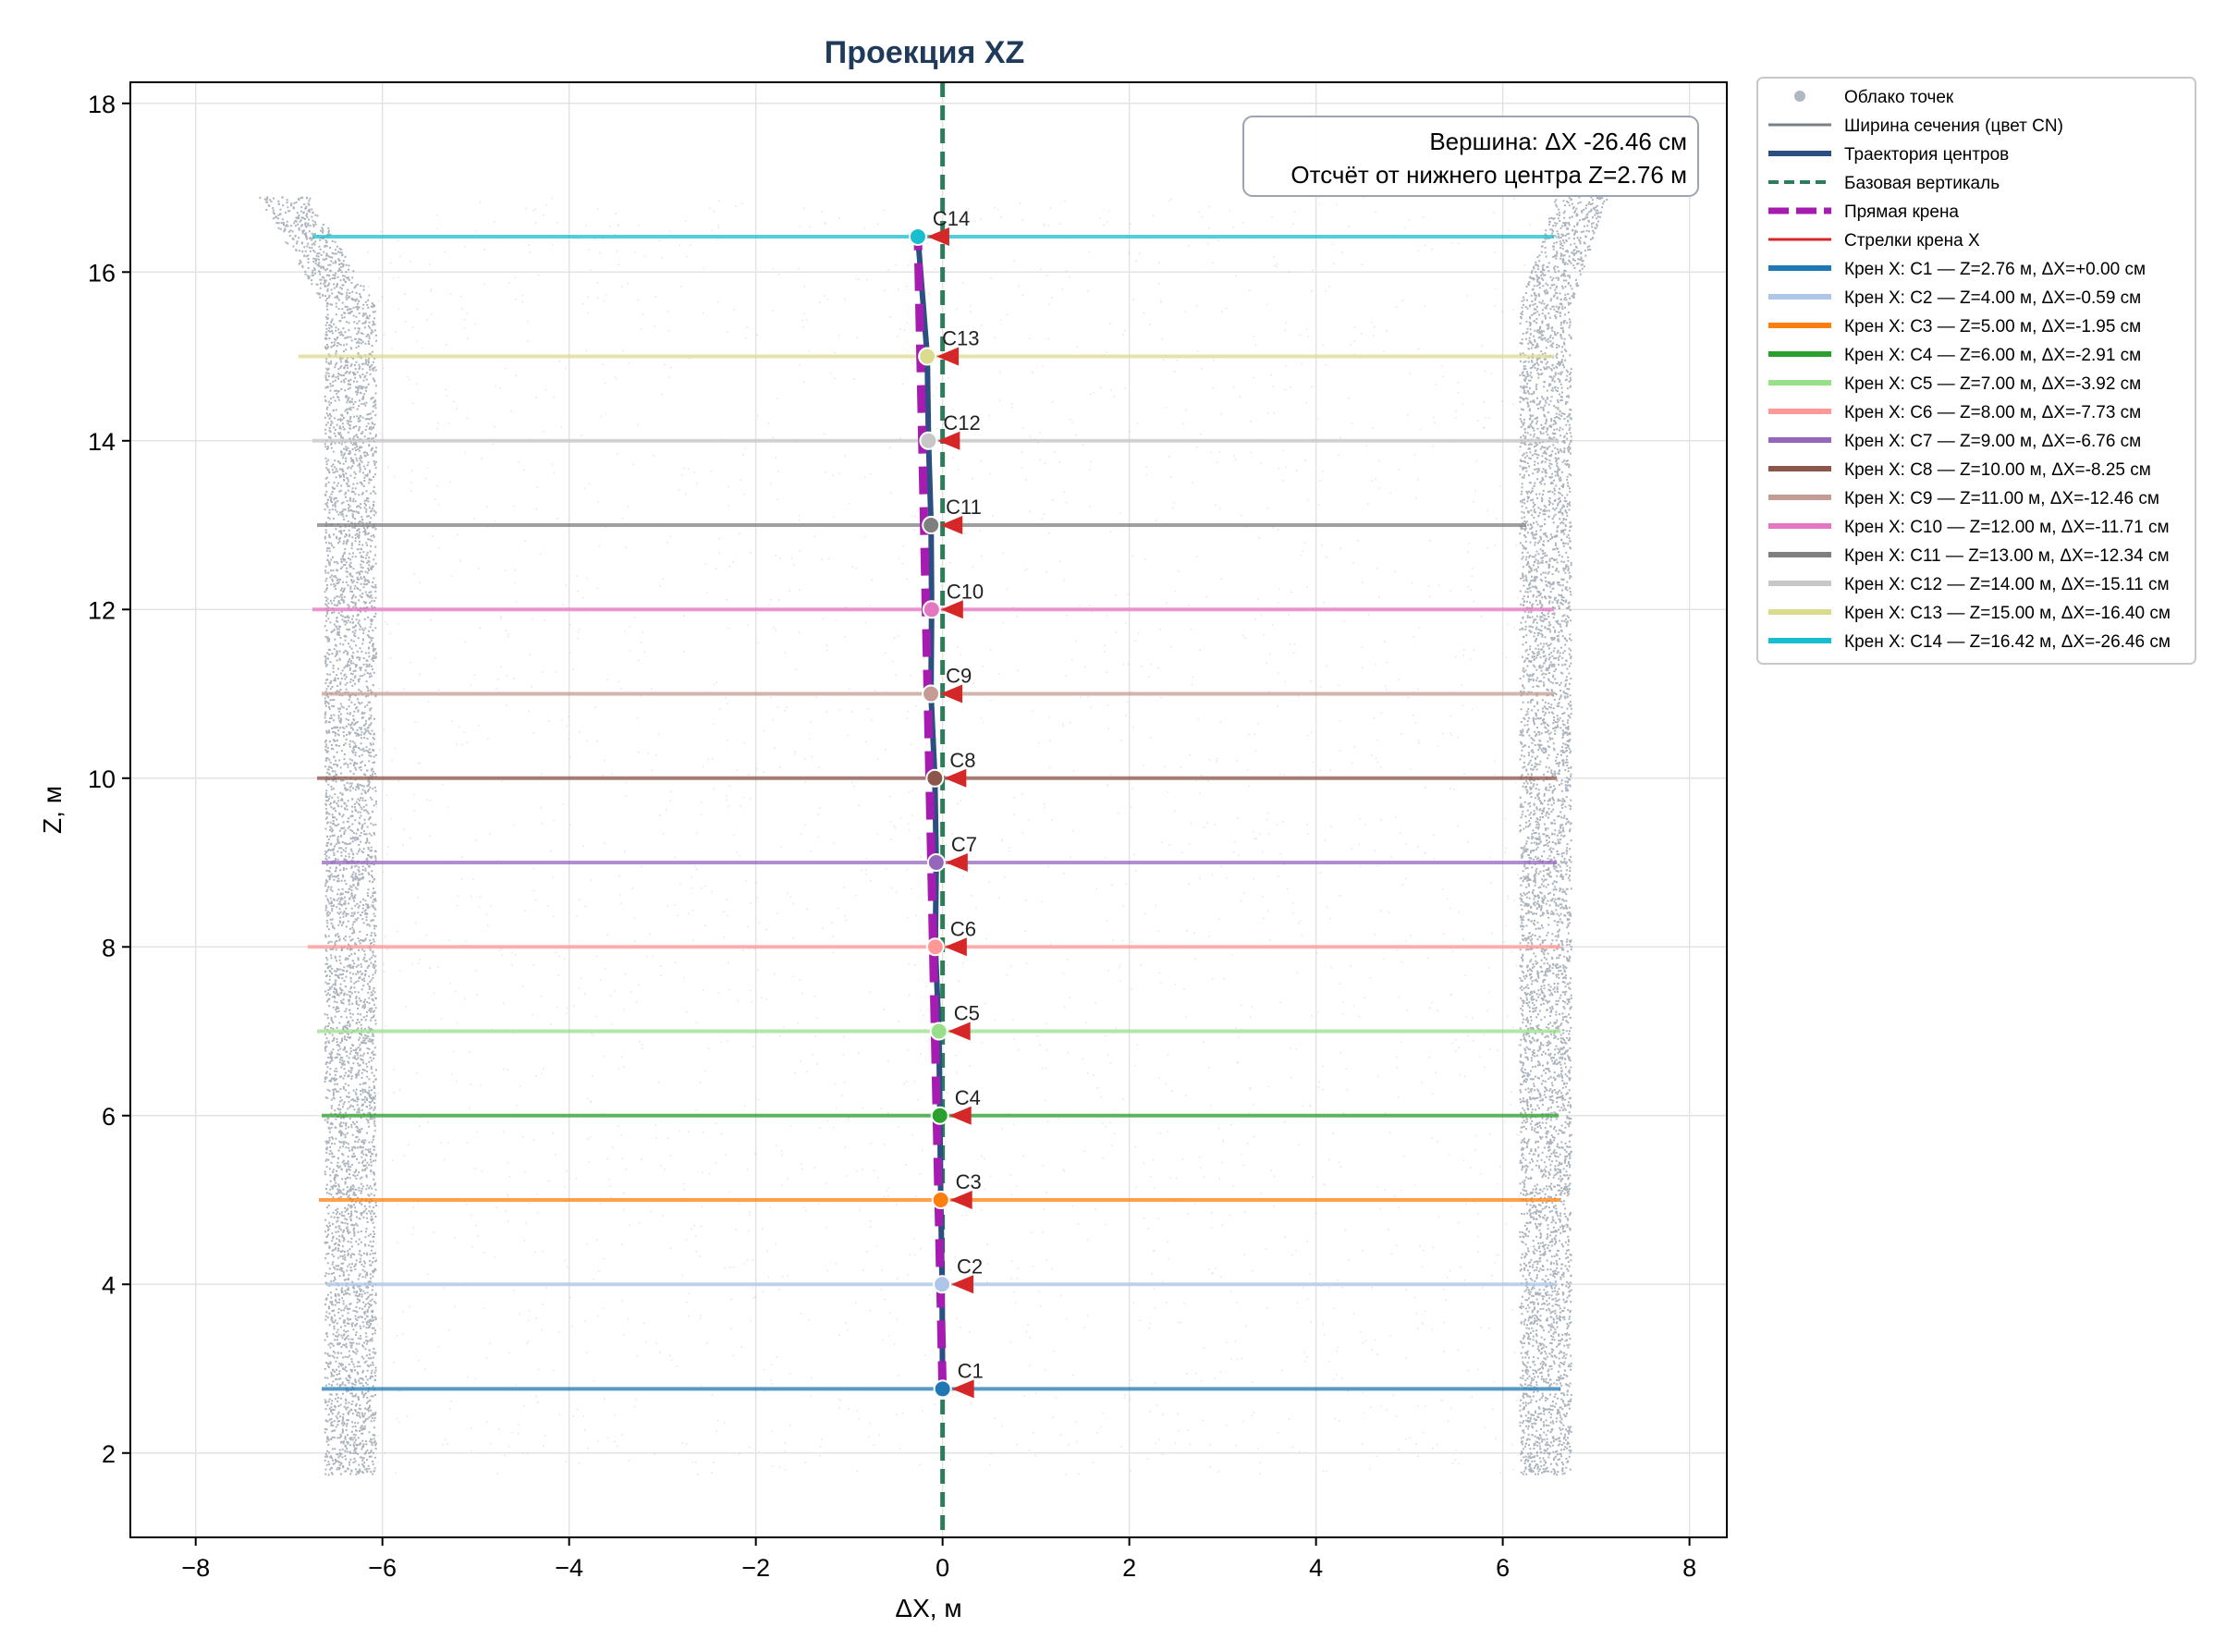 The image size is (2226, 1652). What do you see at coordinates (951, 218) in the screenshot?
I see `section-label-c14: C14` at bounding box center [951, 218].